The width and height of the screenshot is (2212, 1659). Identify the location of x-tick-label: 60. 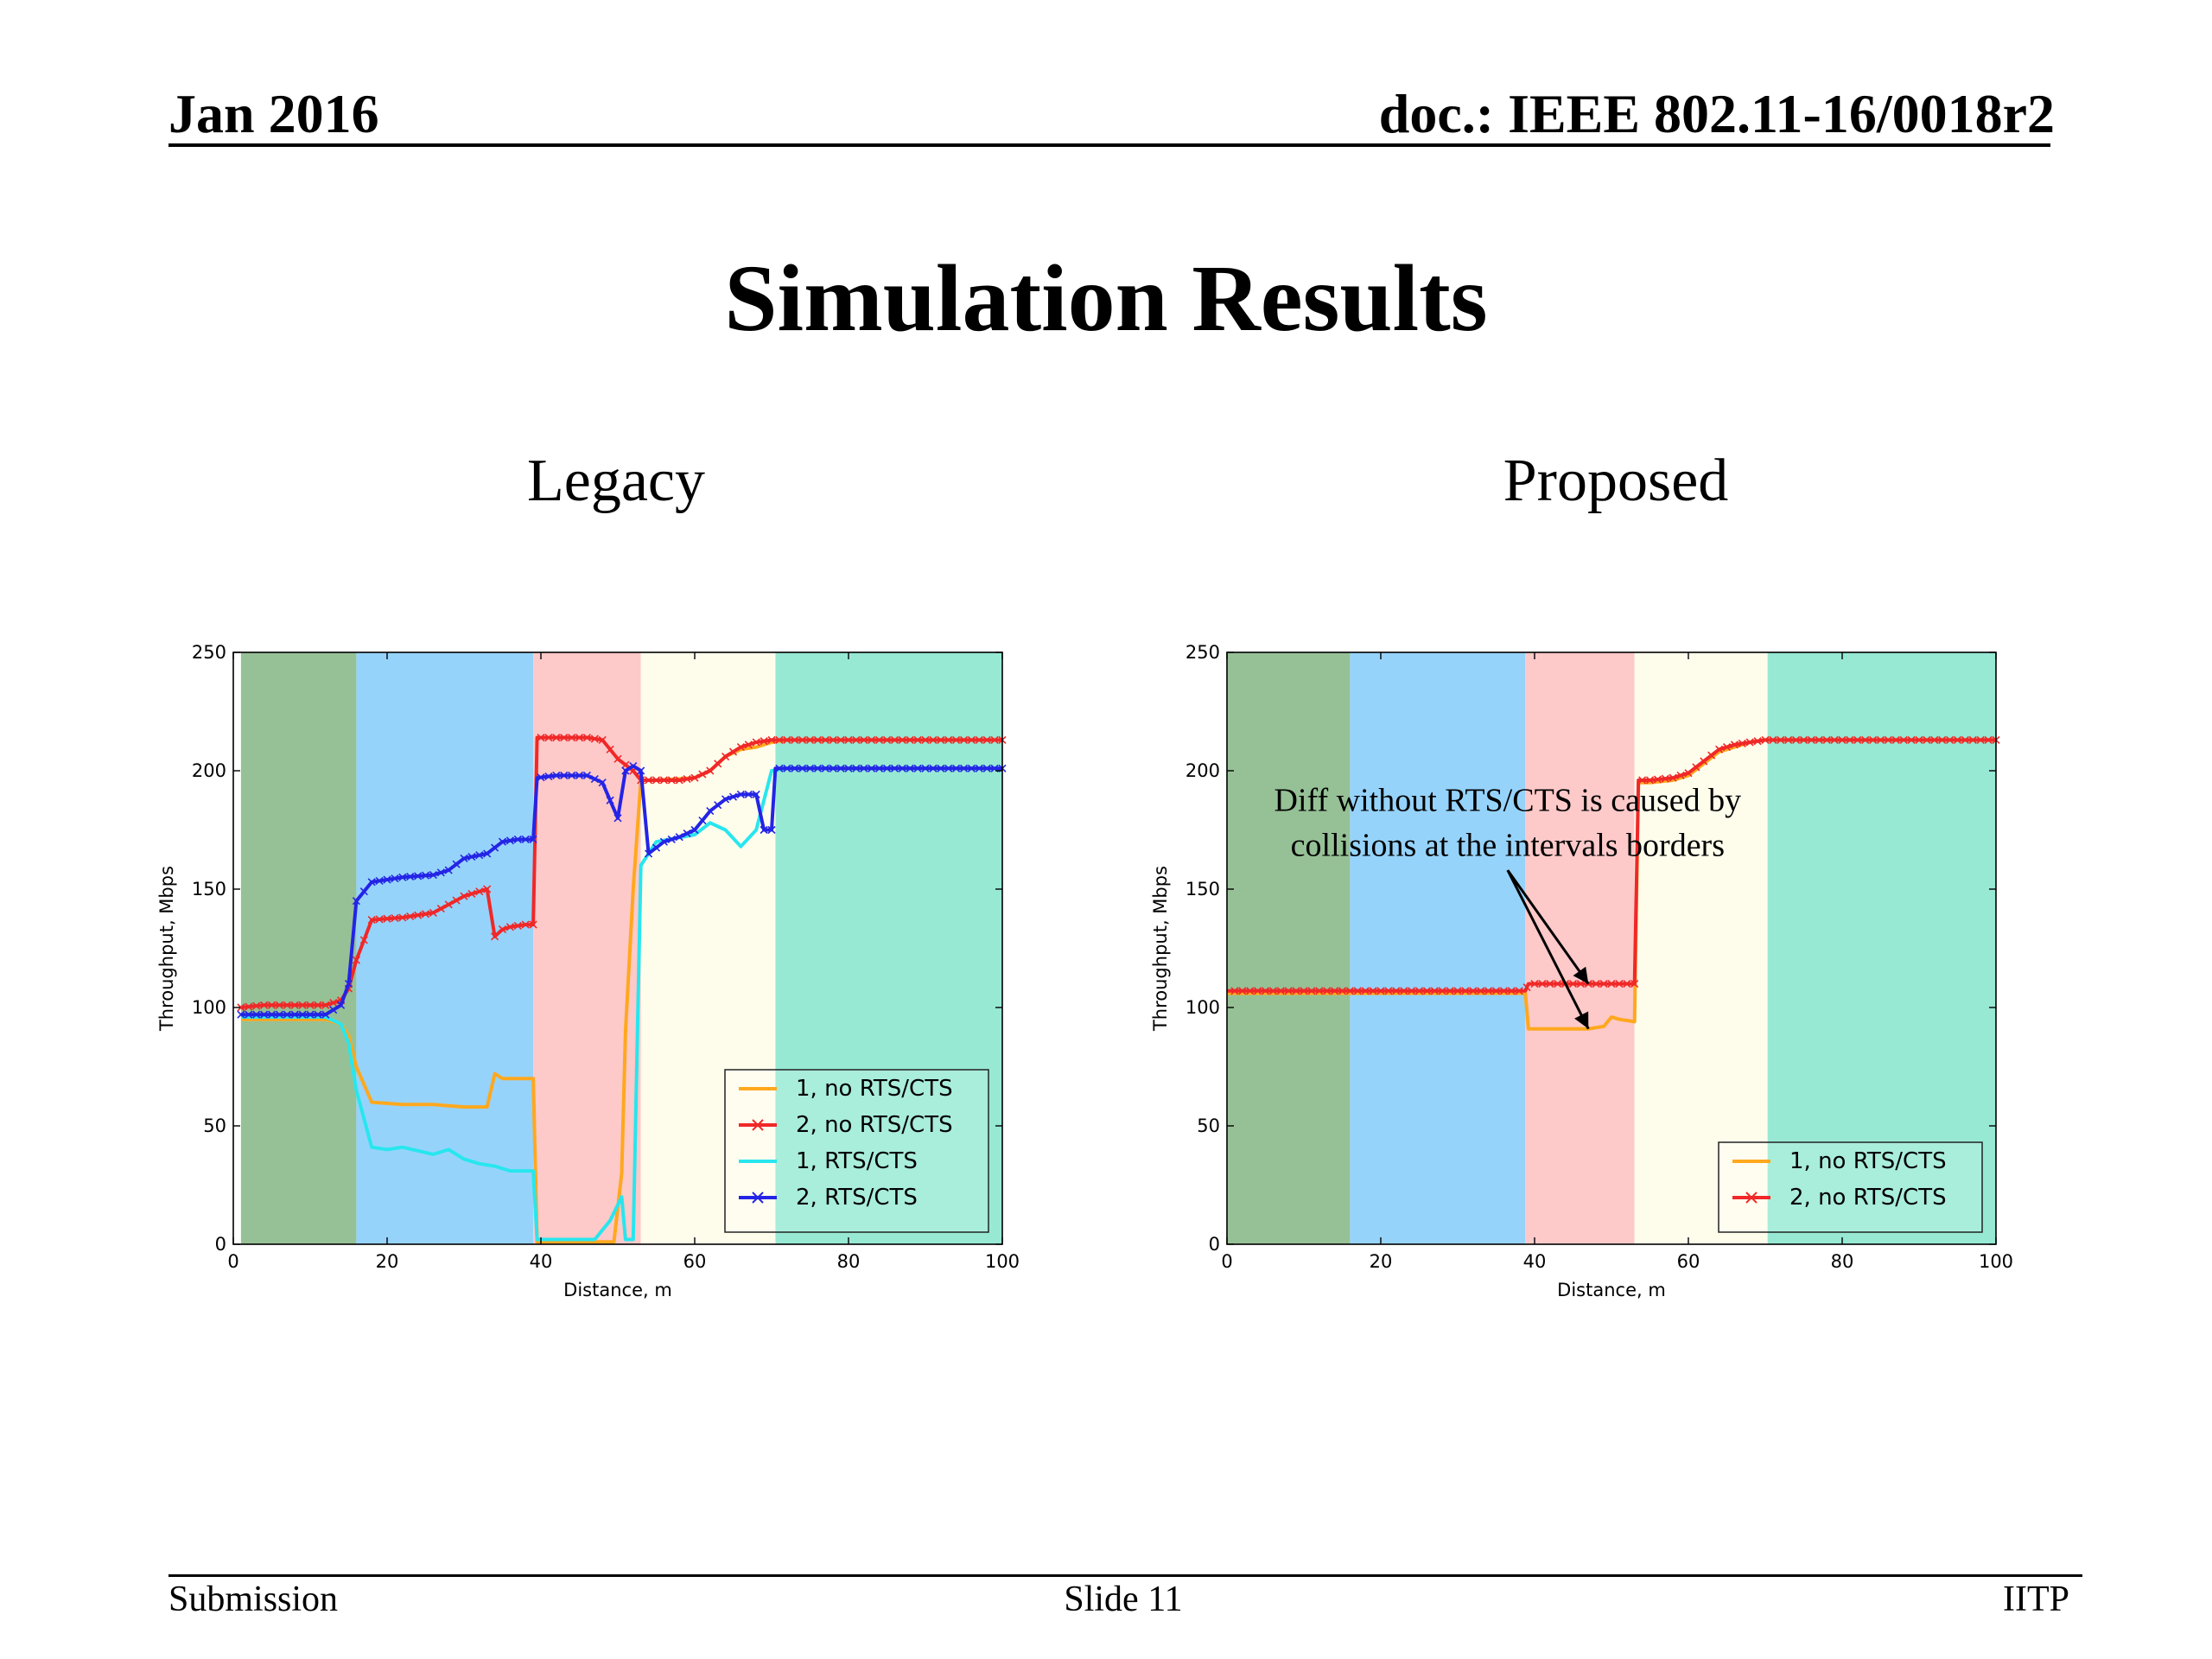
(1688, 1261).